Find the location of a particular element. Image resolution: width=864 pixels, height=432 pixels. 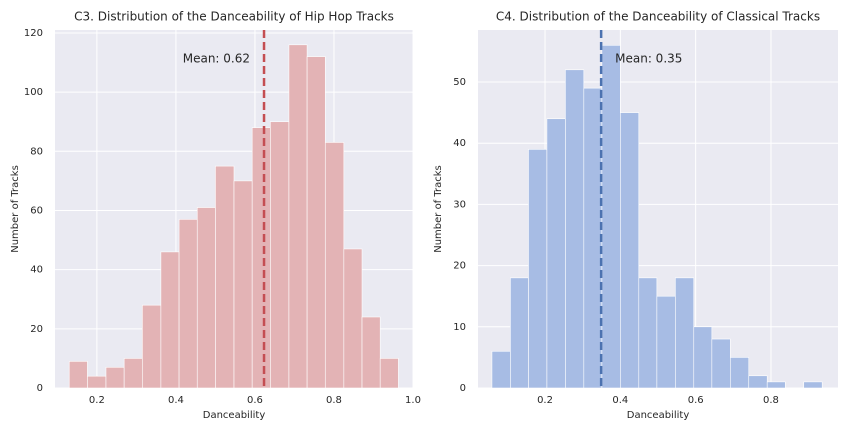

y-tick-label: 10 is located at coordinates (459, 327).